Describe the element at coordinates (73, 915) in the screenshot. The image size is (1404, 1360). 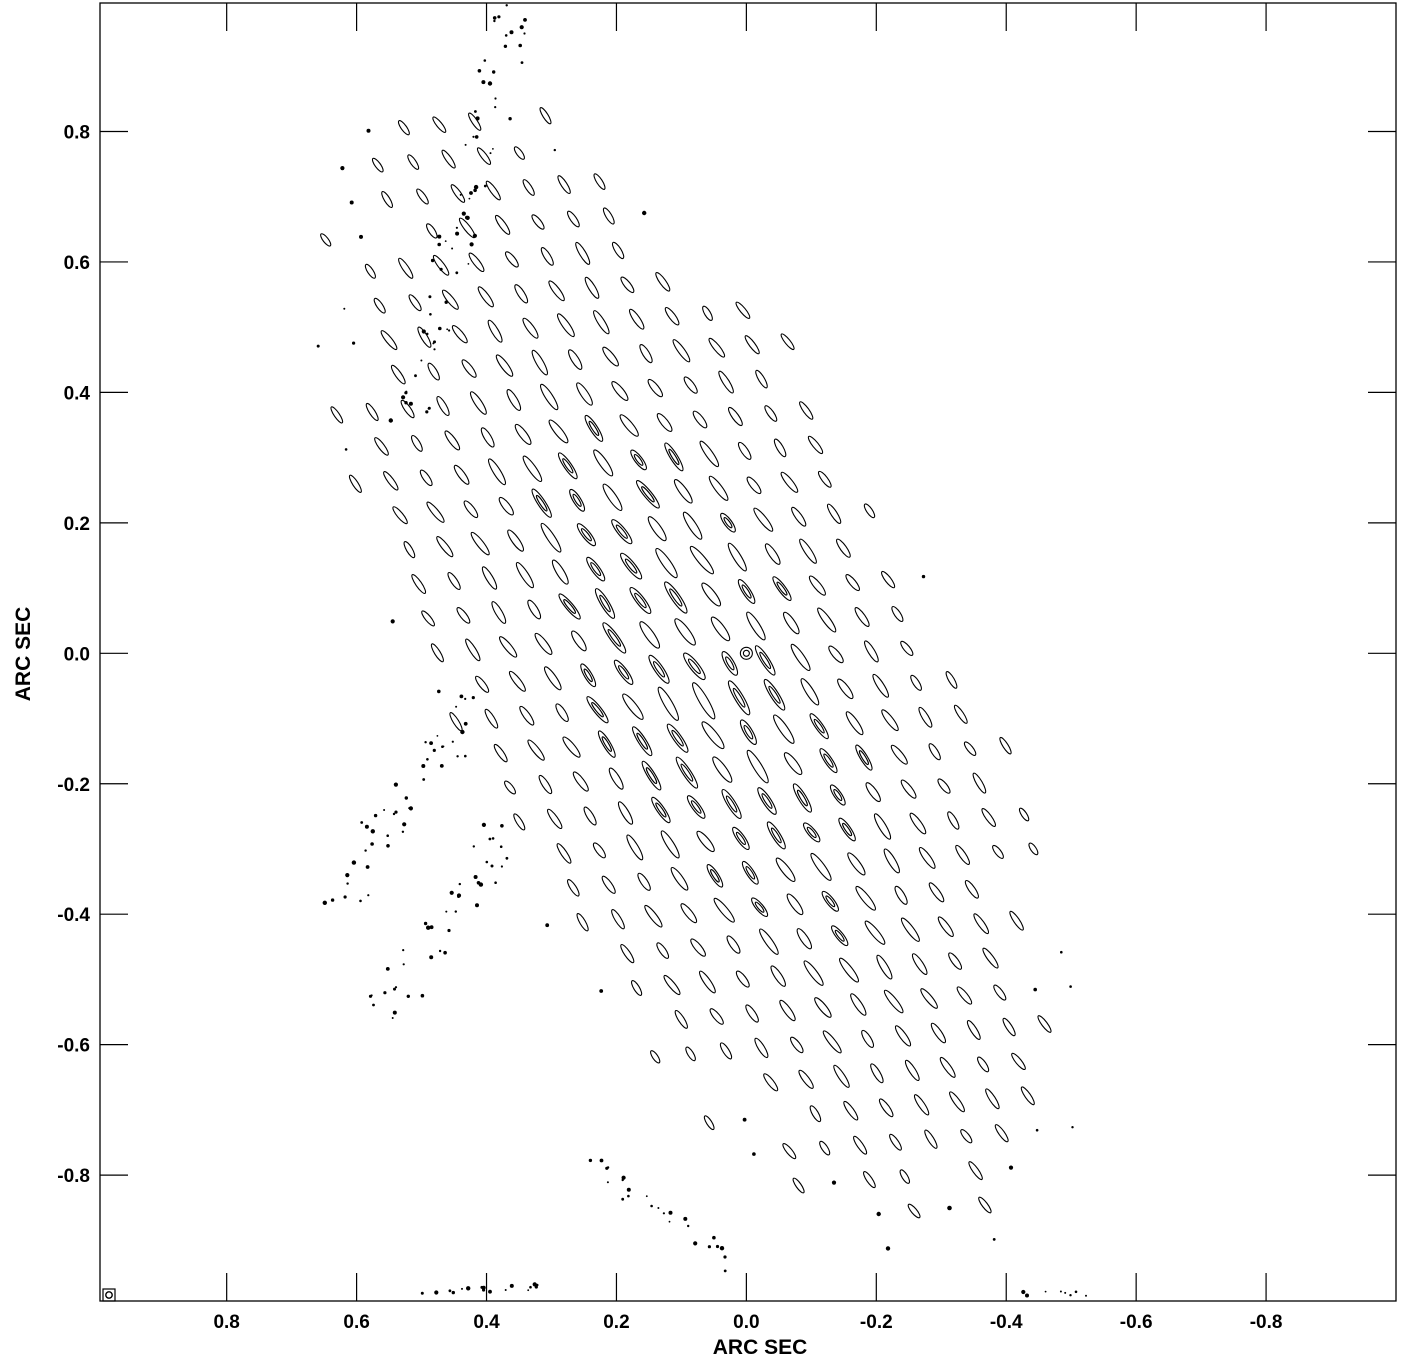
I see `y-tick-label: -0.4` at that location.